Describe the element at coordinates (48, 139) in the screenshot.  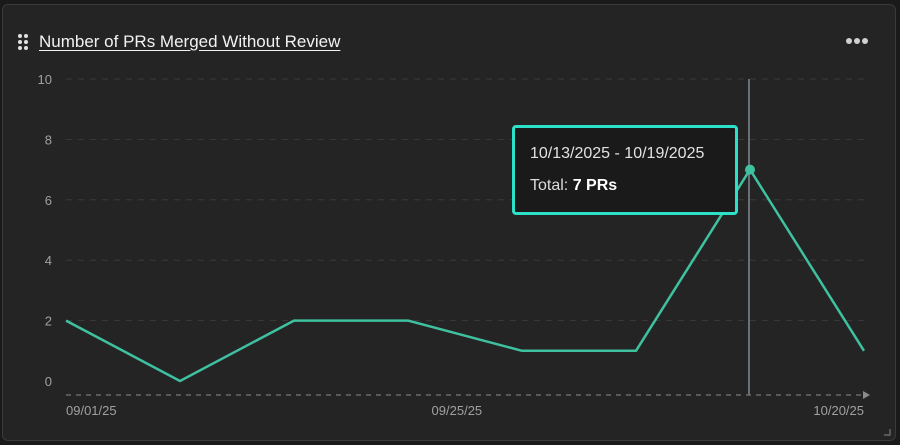
I see `y-tick-label: 8` at that location.